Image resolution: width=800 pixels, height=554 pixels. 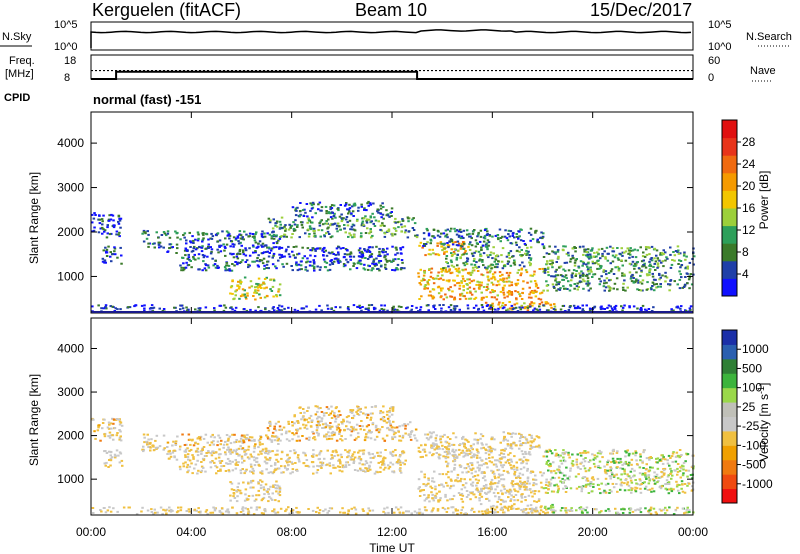 What do you see at coordinates (720, 25) in the screenshot?
I see `noise-right-tick-high: 10^5` at bounding box center [720, 25].